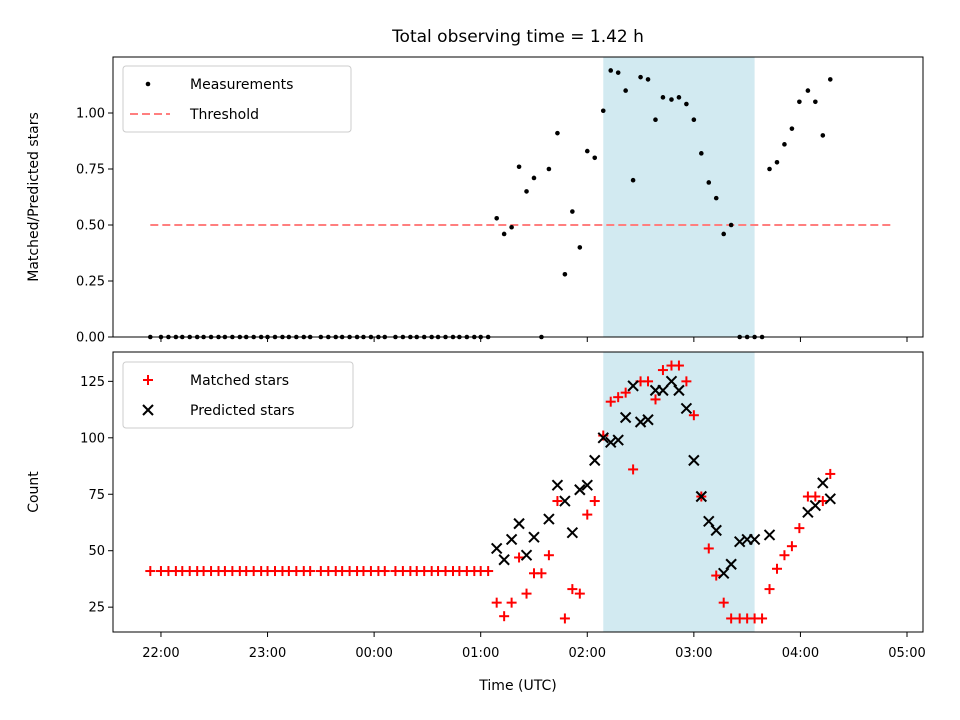  I want to click on legend-box, so click(237, 99).